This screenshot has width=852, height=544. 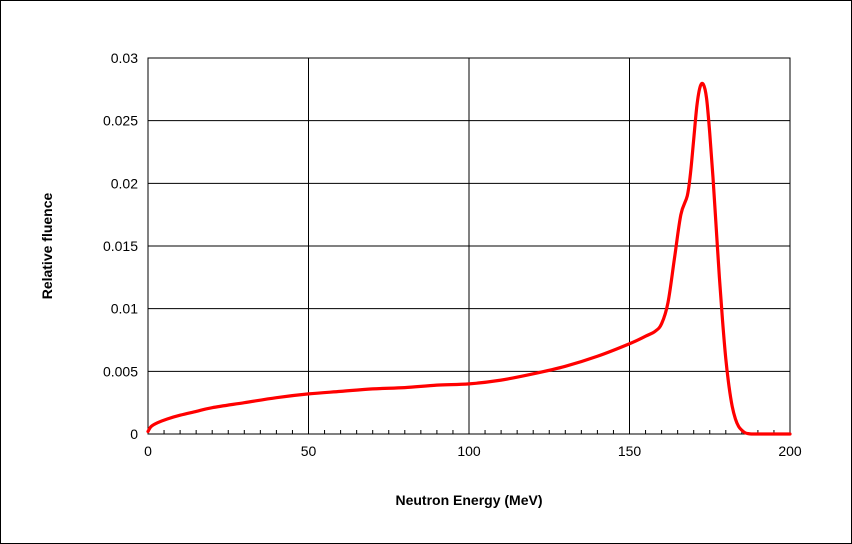 I want to click on x-axis-title: Neutron Energy (MeV), so click(x=468, y=500).